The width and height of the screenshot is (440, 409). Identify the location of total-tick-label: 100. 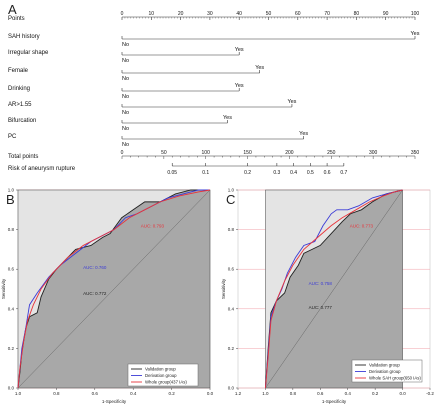
(206, 153).